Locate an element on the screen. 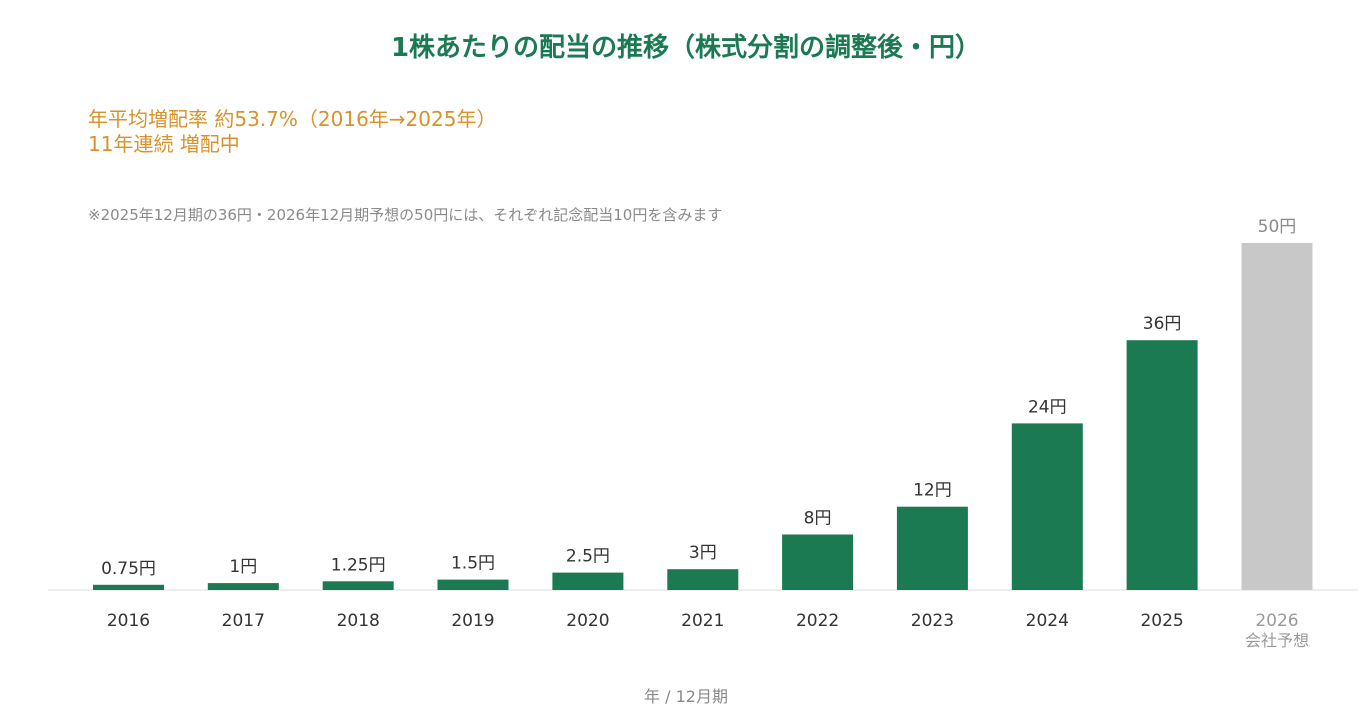 This screenshot has height=728, width=1372. value-label-2017: 1円 is located at coordinates (243, 567).